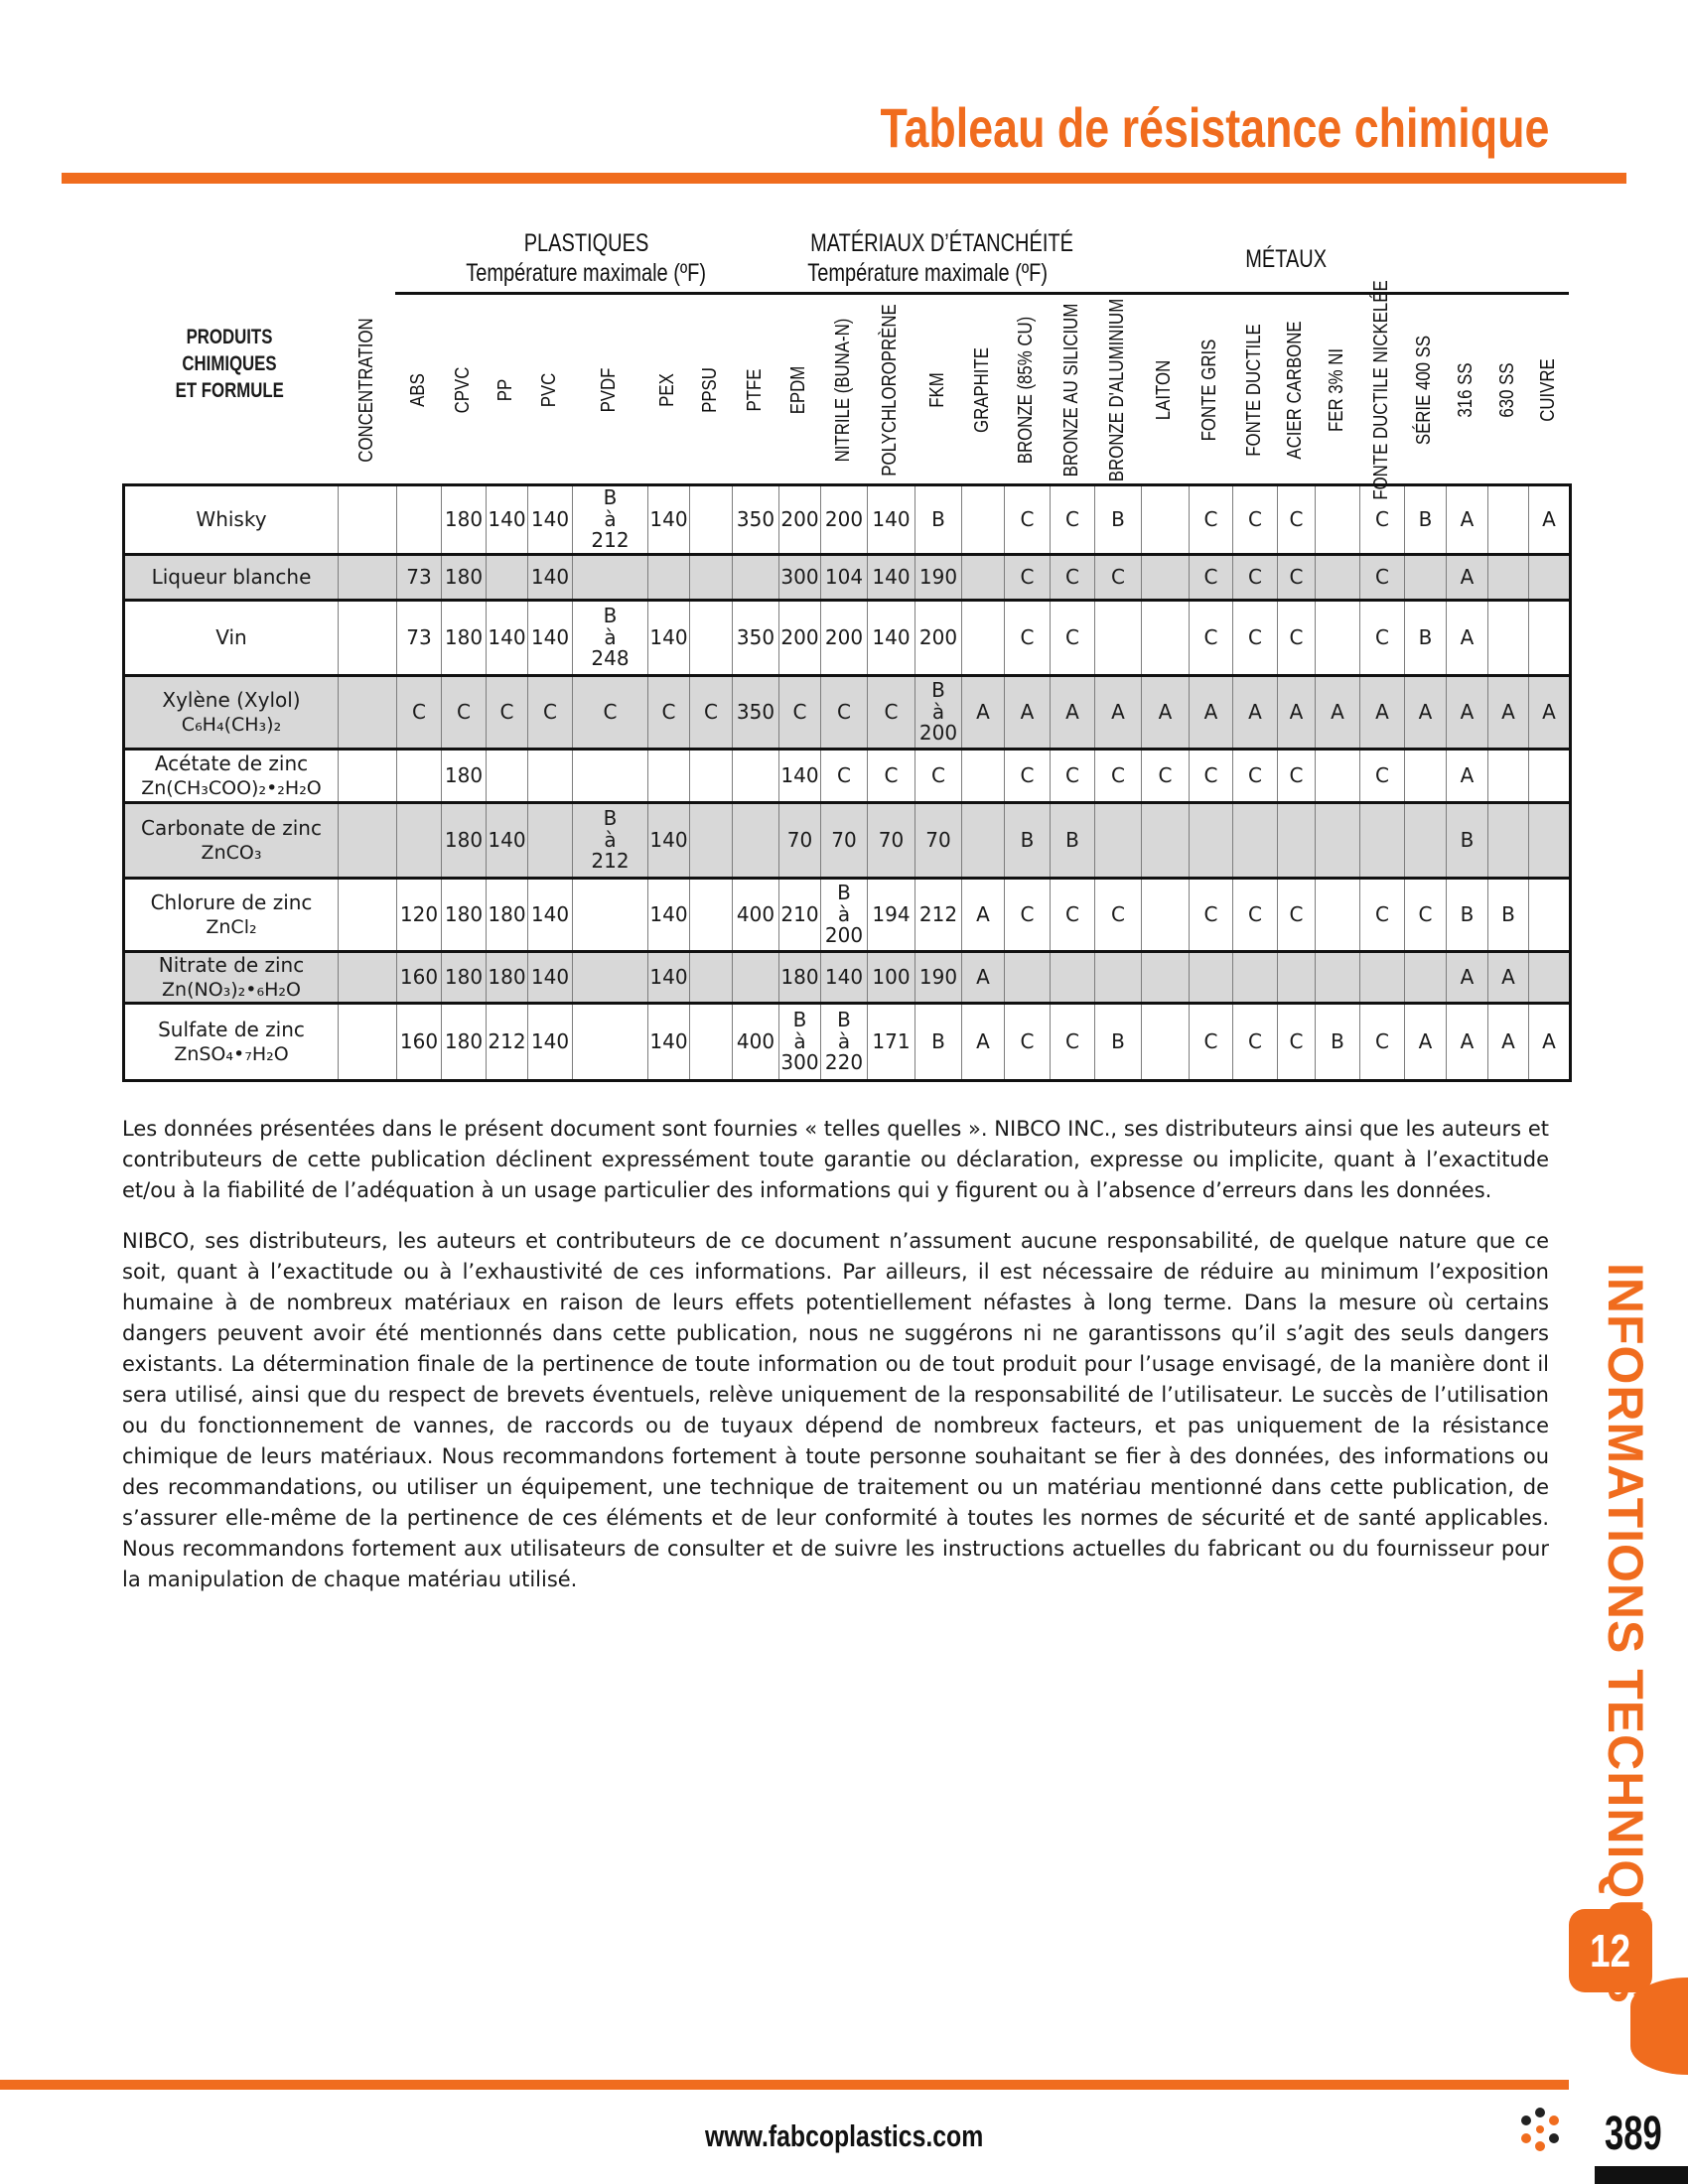 This screenshot has height=2184, width=1688. Describe the element at coordinates (1506, 390) in the screenshot. I see `column-label: 630 SS` at that location.